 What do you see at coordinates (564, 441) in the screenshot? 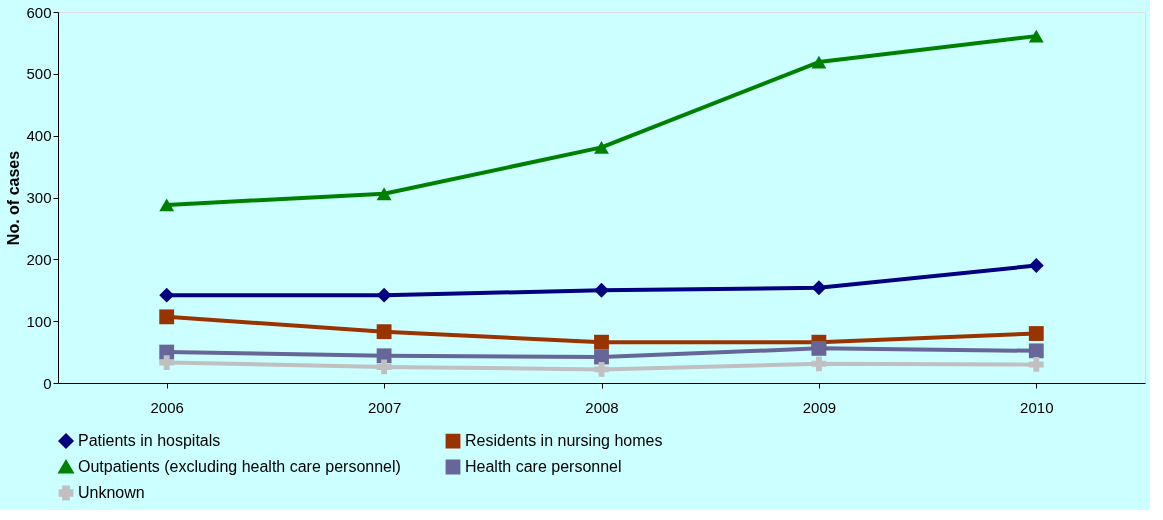
I see `legend-label: Residents in nursing homes` at bounding box center [564, 441].